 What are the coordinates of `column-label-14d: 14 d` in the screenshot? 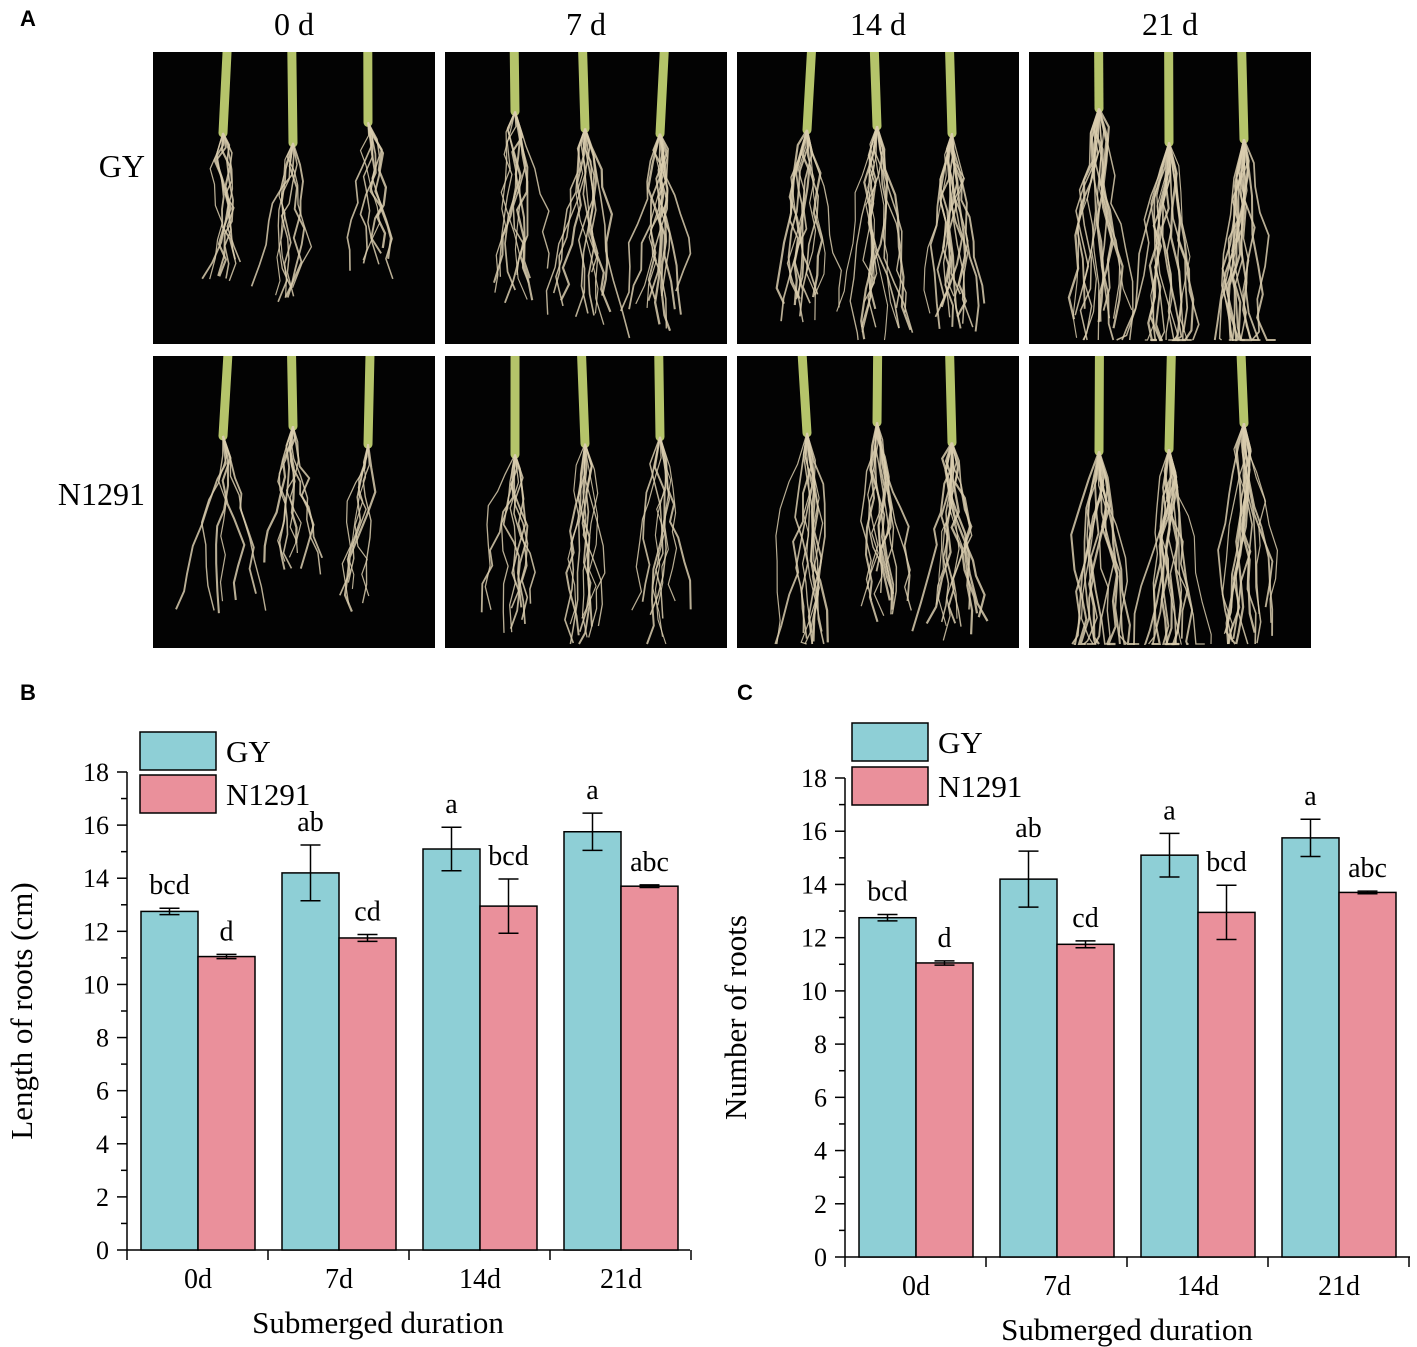 It's located at (878, 24).